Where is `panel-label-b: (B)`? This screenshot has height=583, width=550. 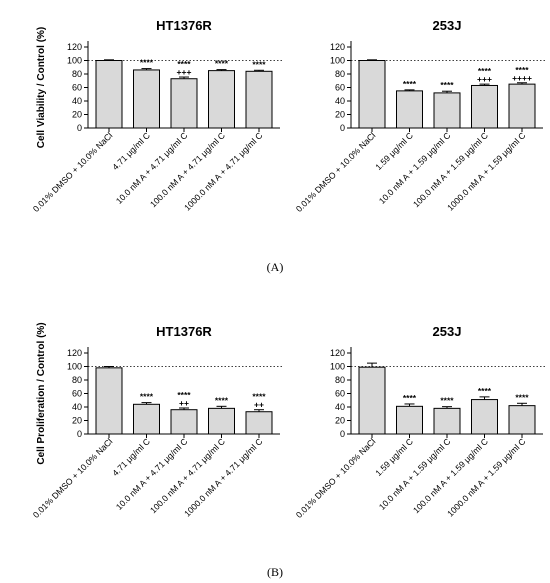
panel-label-b: (B) is located at coordinates (275, 572).